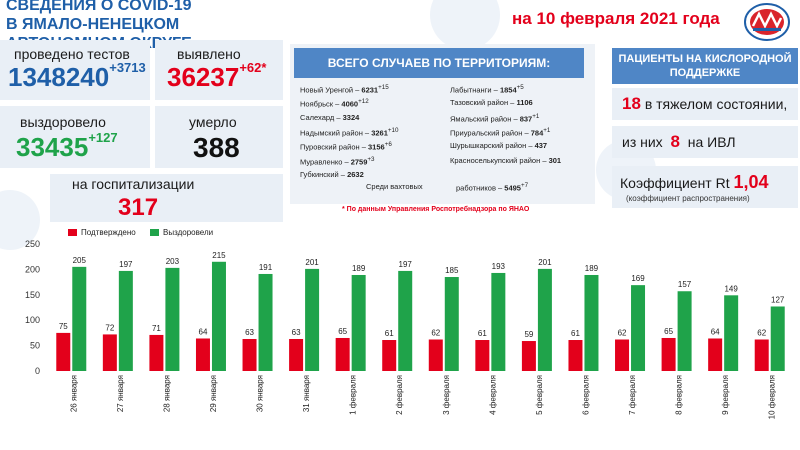 This screenshot has width=800, height=450. Describe the element at coordinates (505, 160) in the screenshot. I see `territory-row: Красноселькупский район – 301` at that location.